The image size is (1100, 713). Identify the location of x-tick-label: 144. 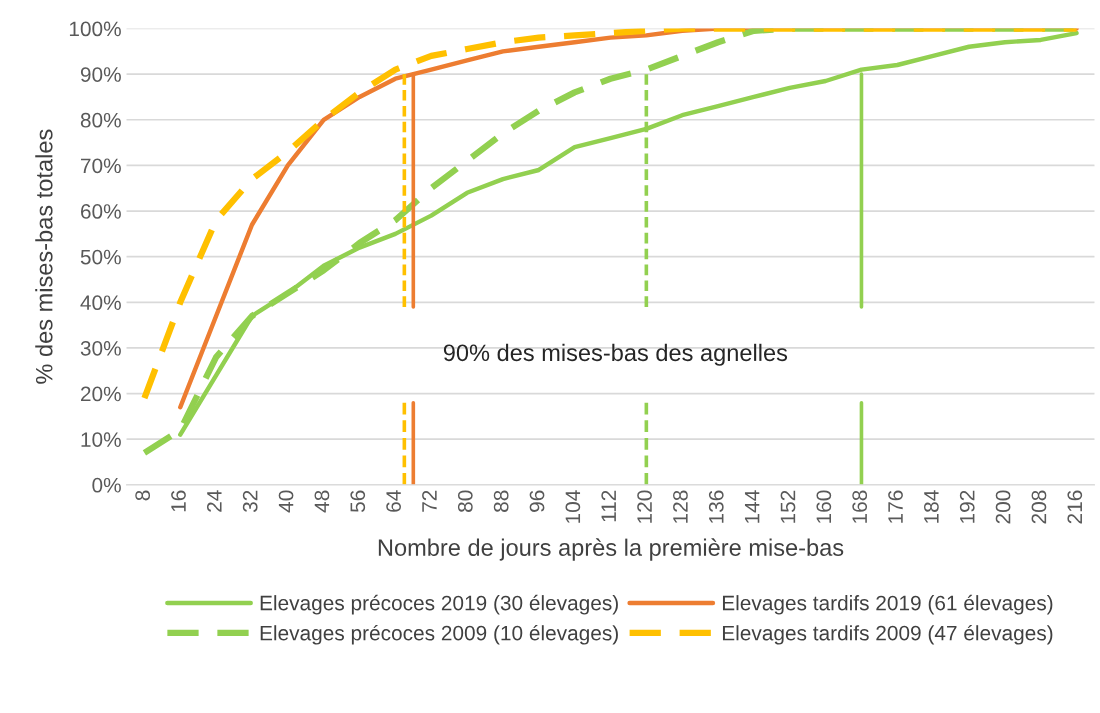
(752, 506).